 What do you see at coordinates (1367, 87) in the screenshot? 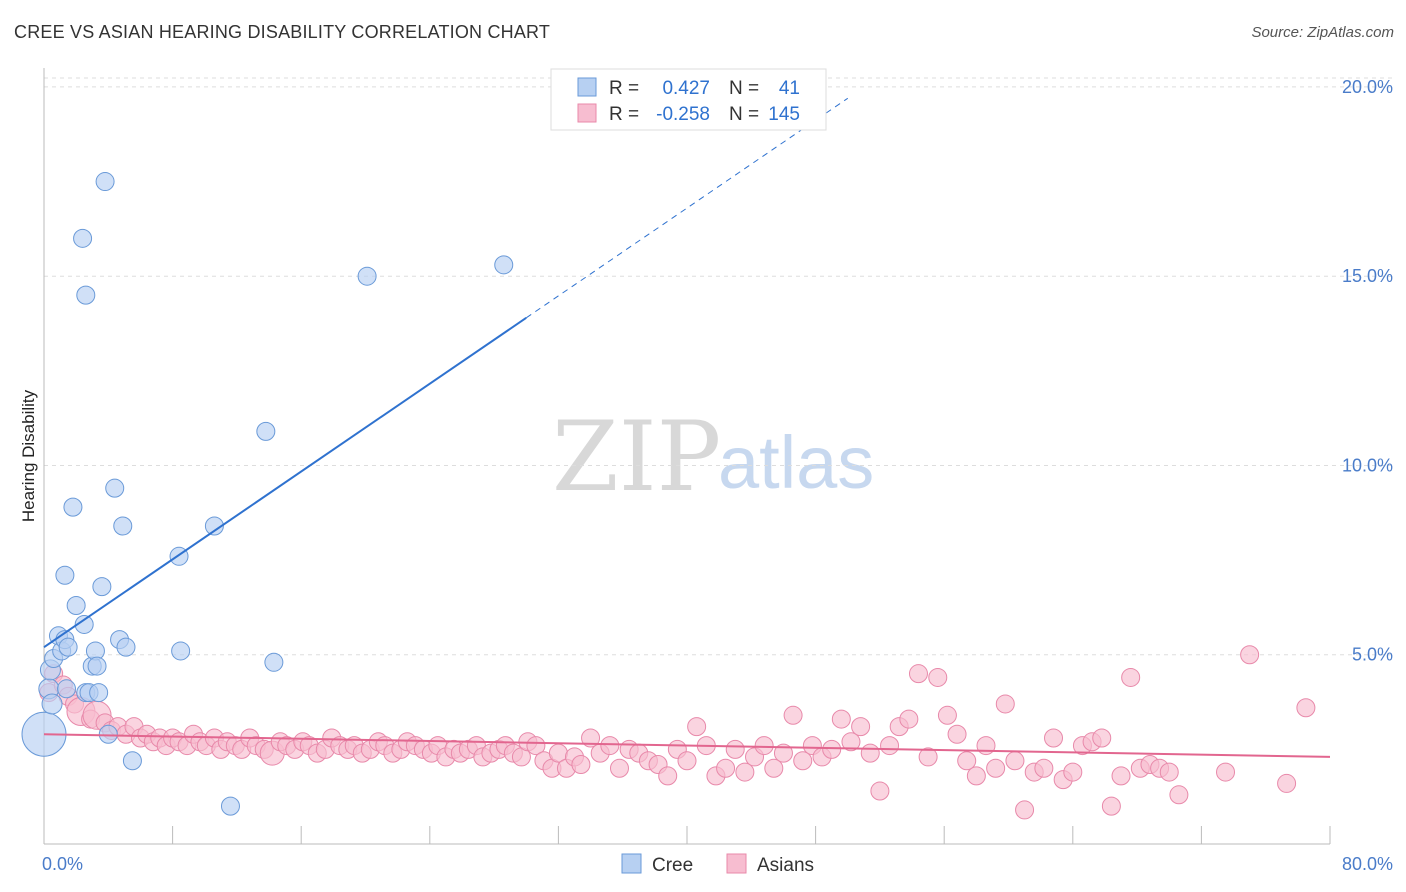
I see `y-tick-label: 20.0%` at bounding box center [1367, 87].